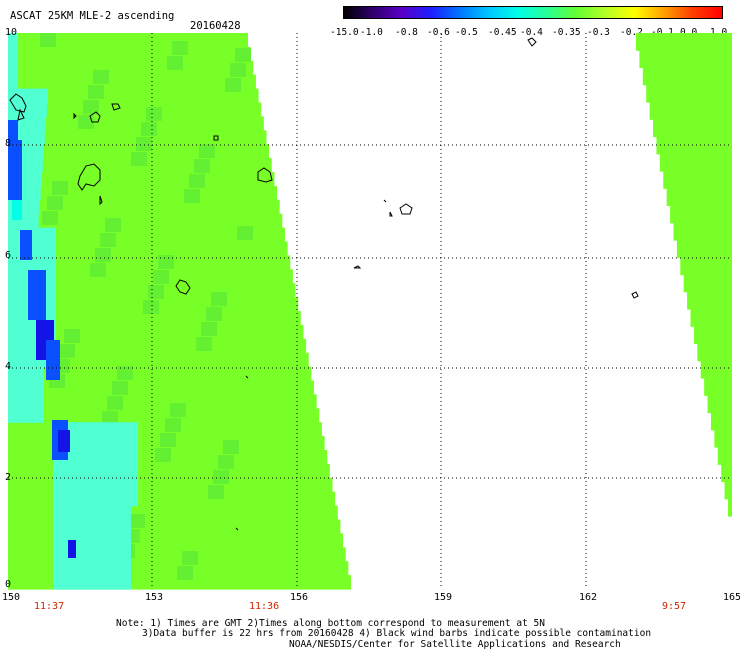  Describe the element at coordinates (8, 366) in the screenshot. I see `y-tick-4: 4` at that location.